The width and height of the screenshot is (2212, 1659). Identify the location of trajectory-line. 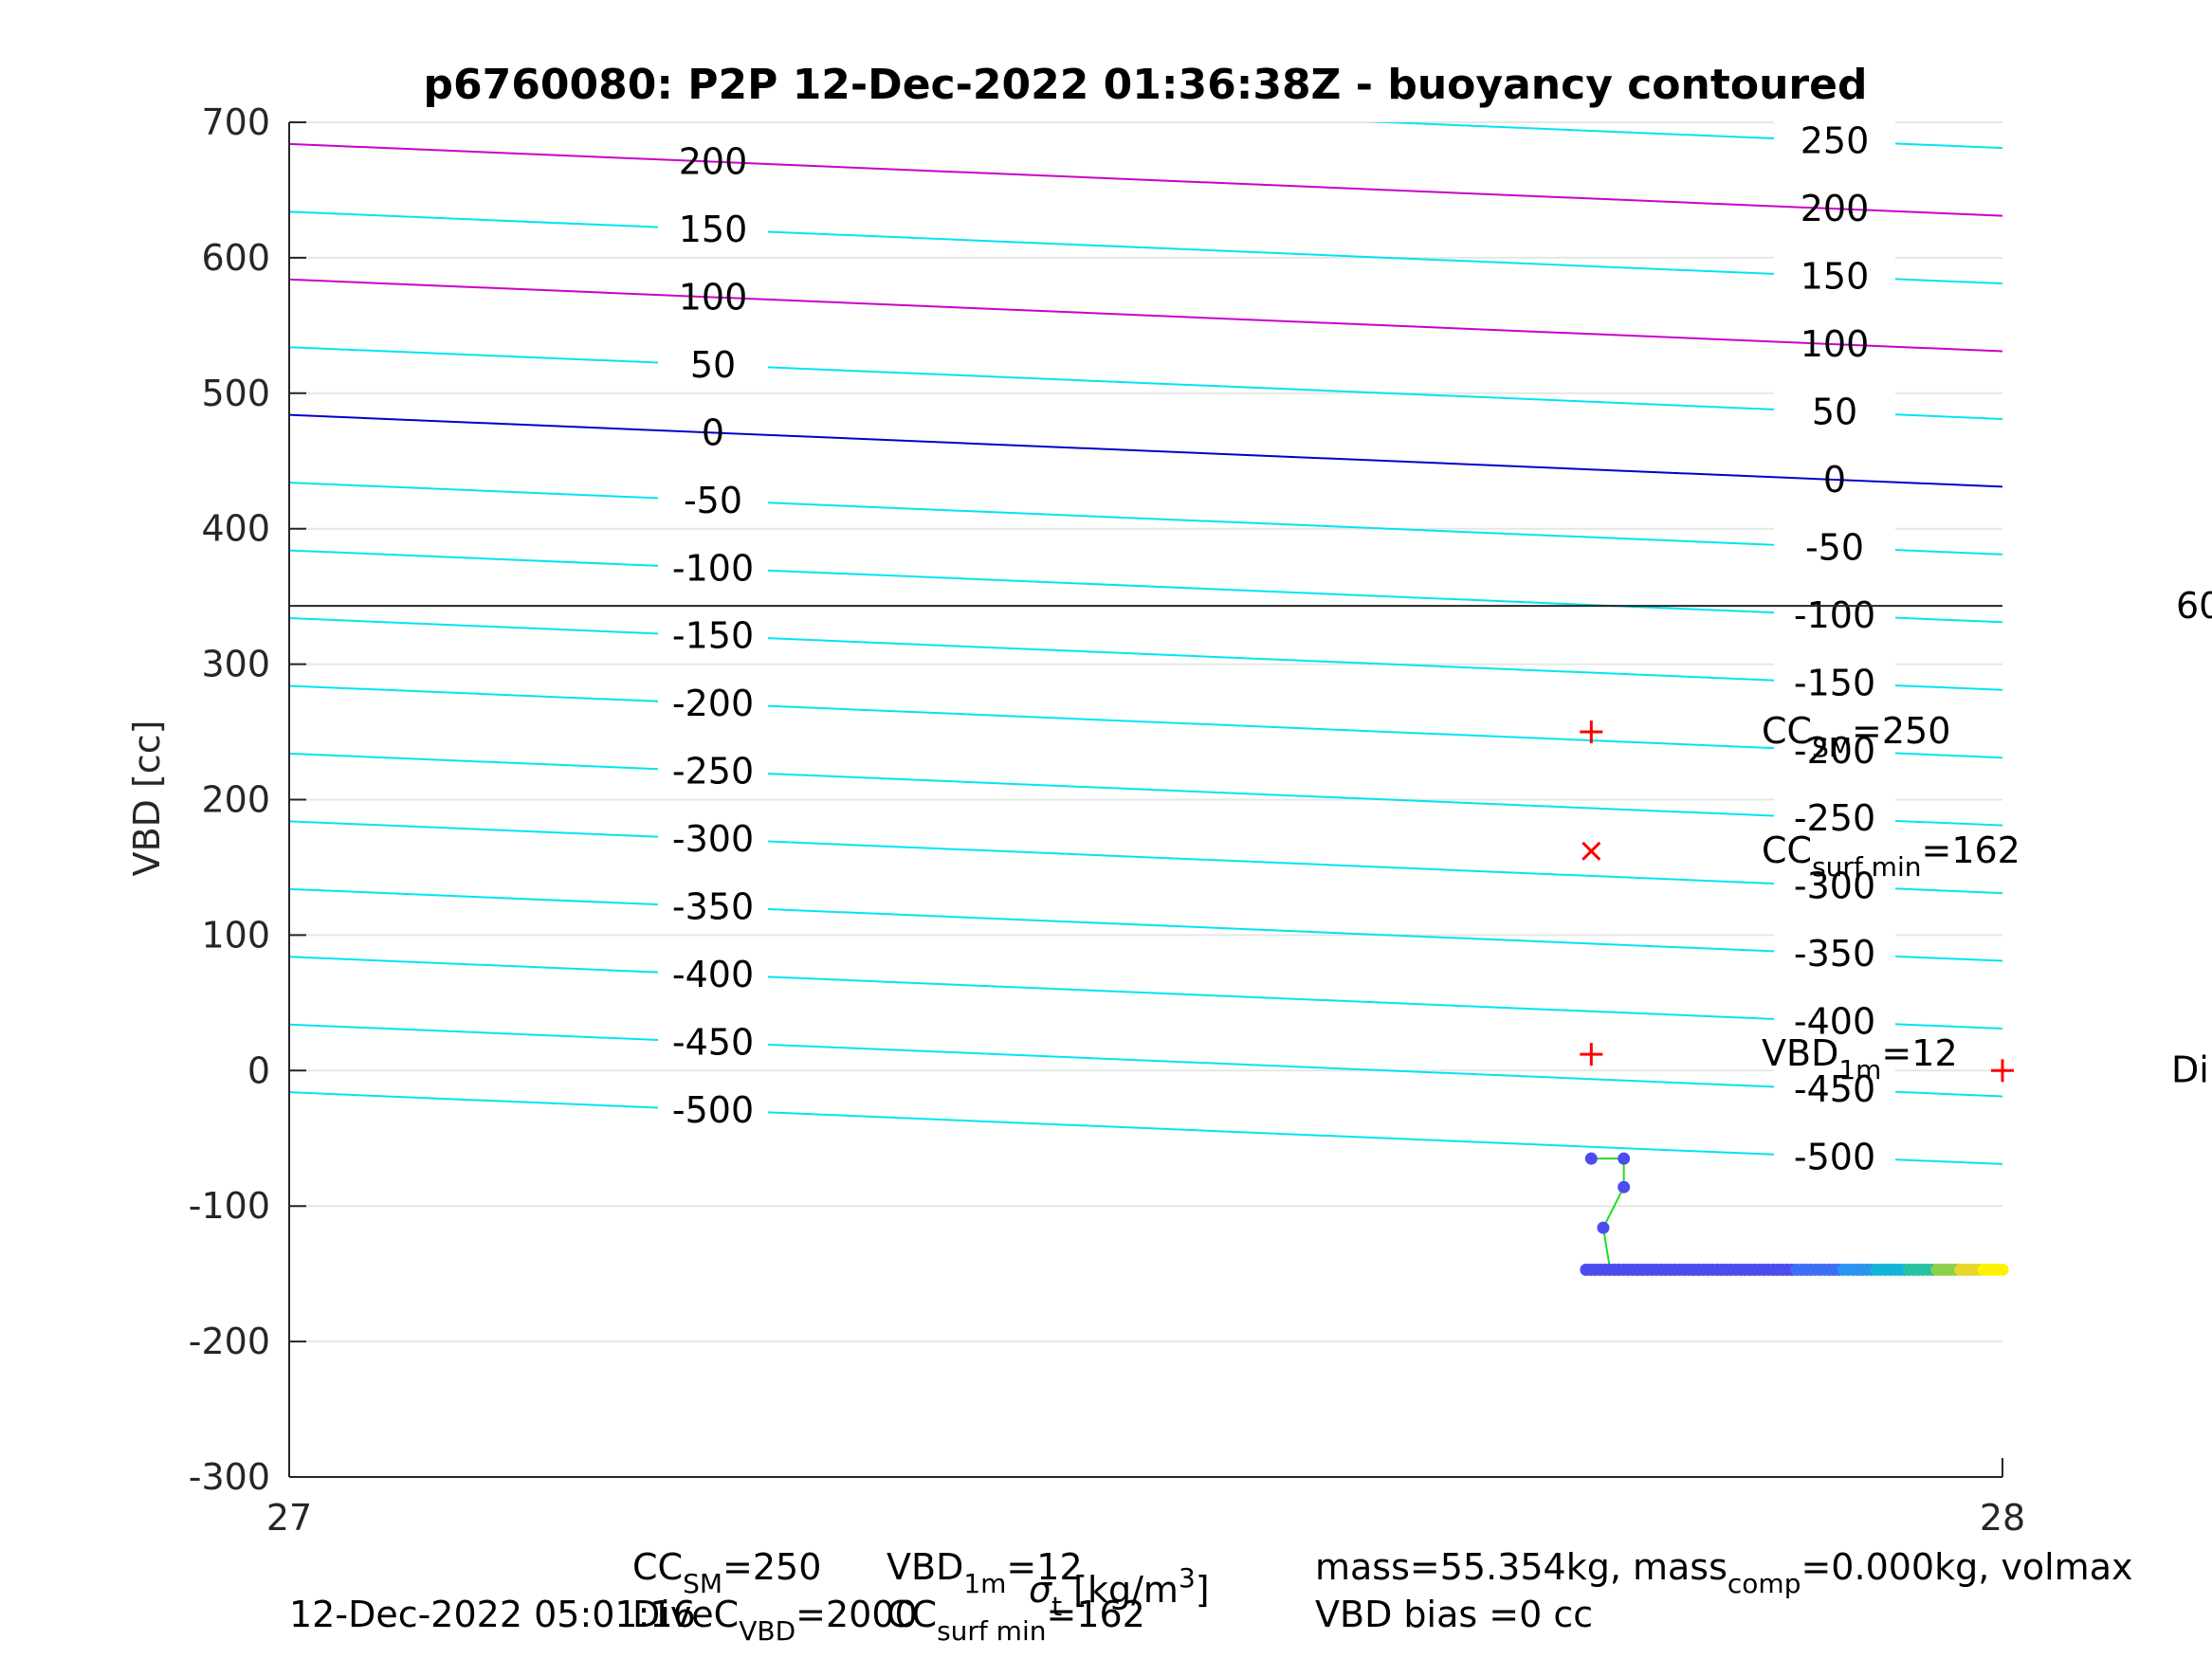
(1608, 1214).